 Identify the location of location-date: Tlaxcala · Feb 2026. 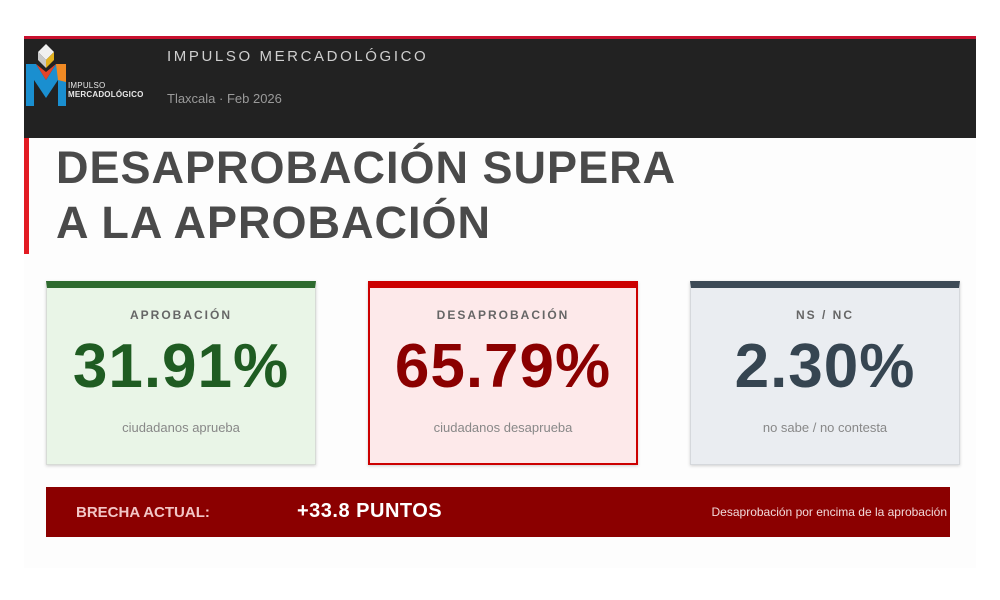
(224, 98).